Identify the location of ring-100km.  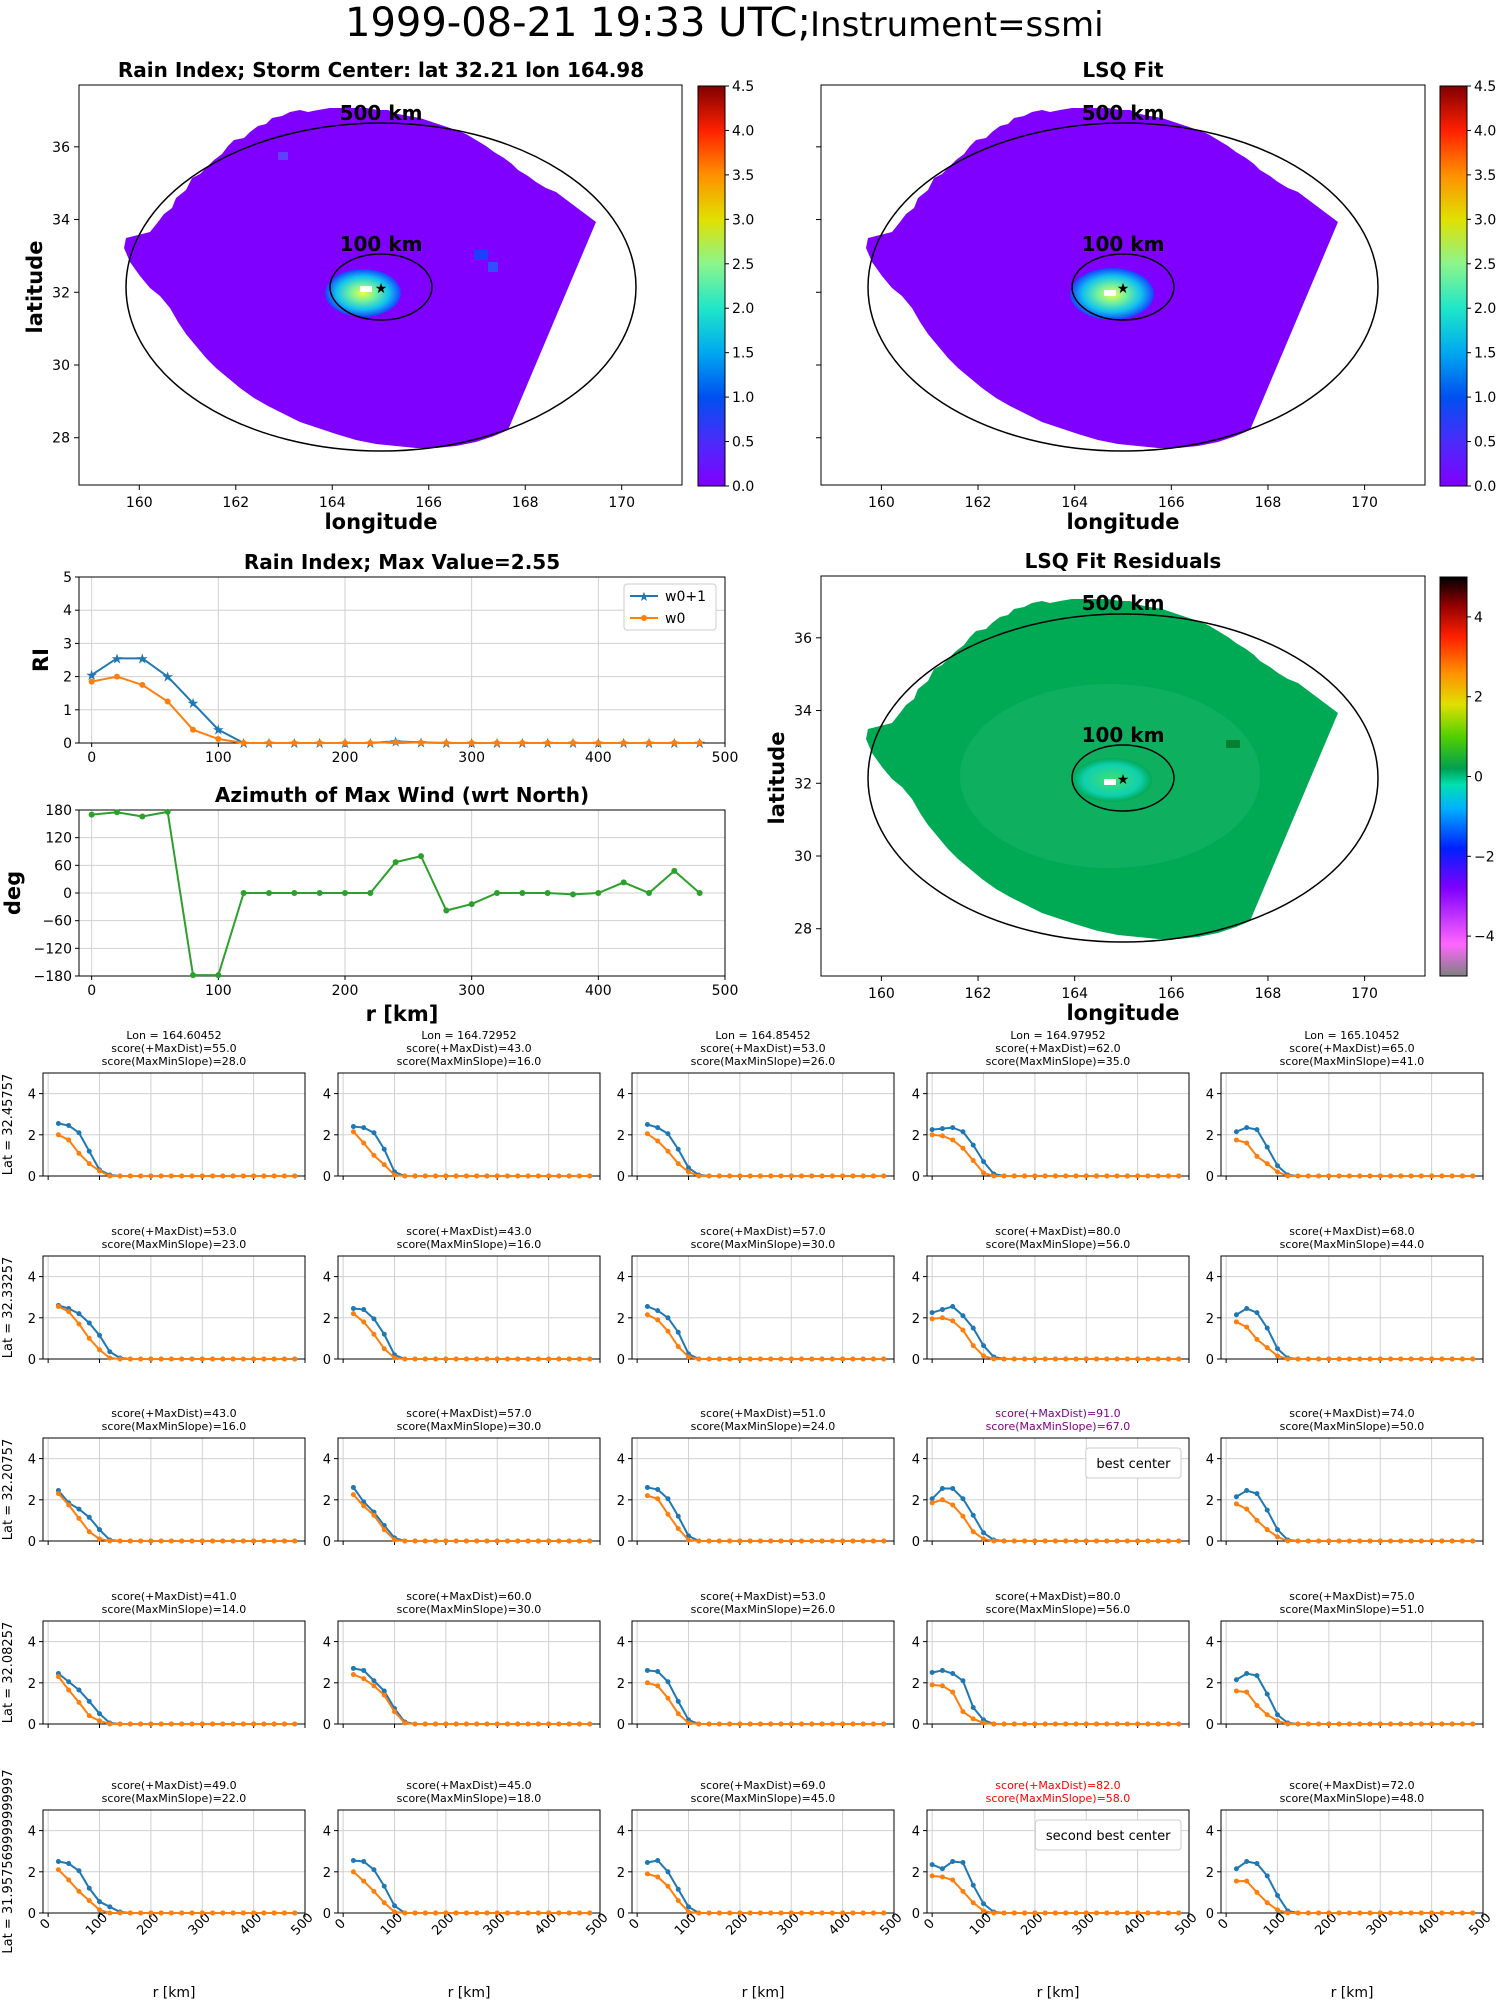
(1123, 778).